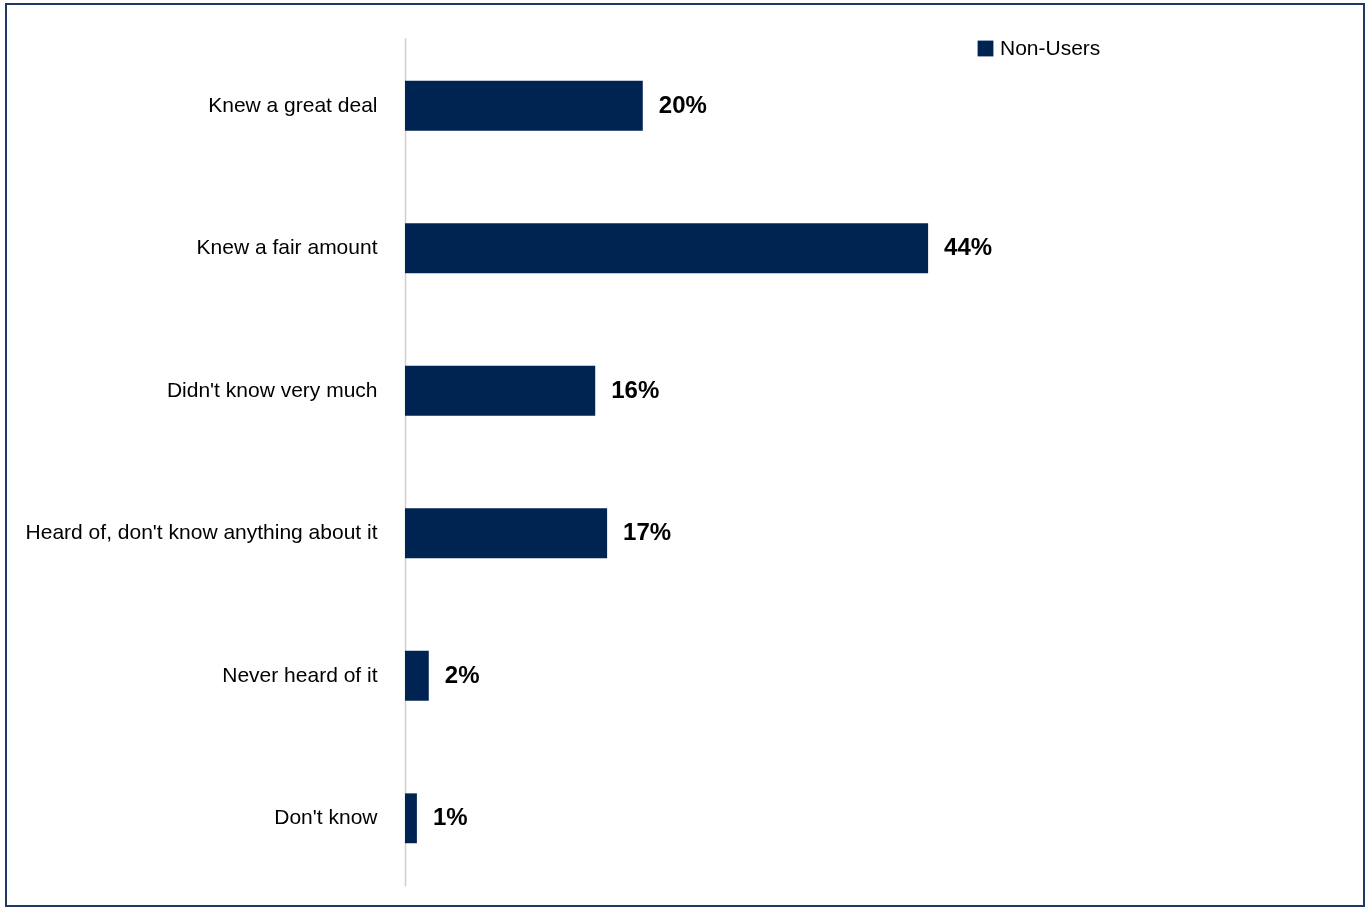 The width and height of the screenshot is (1370, 910). What do you see at coordinates (635, 389) in the screenshot?
I see `data-label: 16%` at bounding box center [635, 389].